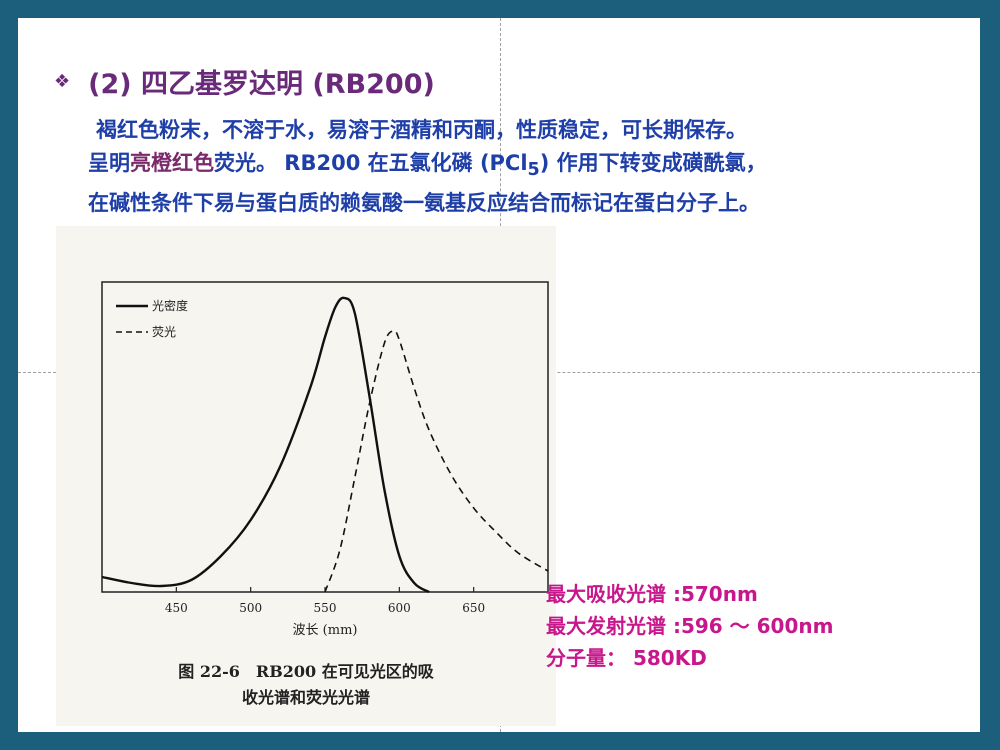 This screenshot has height=750, width=1000. What do you see at coordinates (261, 84) in the screenshot?
I see `heading-text: (2) 四乙基罗达明 (RB200)` at bounding box center [261, 84].